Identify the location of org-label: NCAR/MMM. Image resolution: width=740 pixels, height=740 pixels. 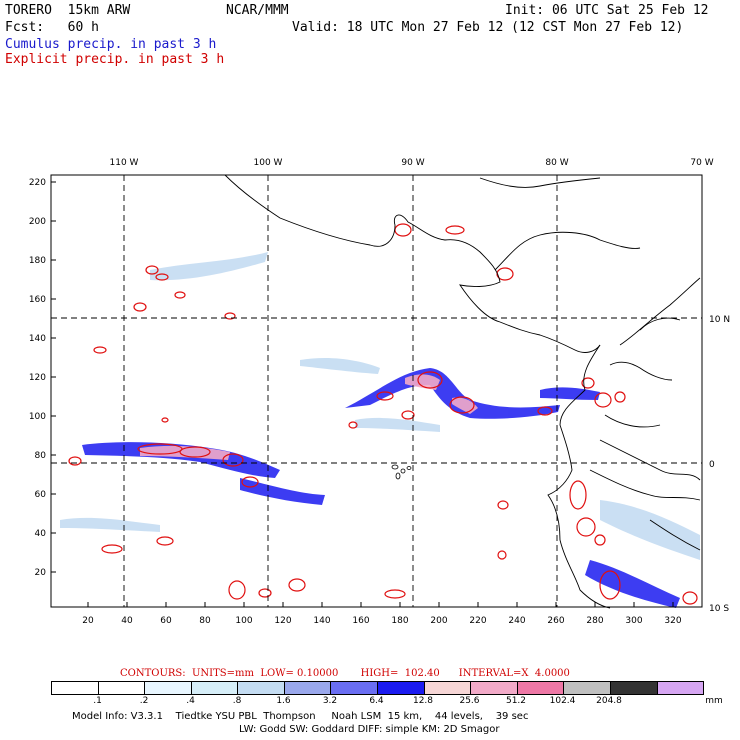
(257, 10).